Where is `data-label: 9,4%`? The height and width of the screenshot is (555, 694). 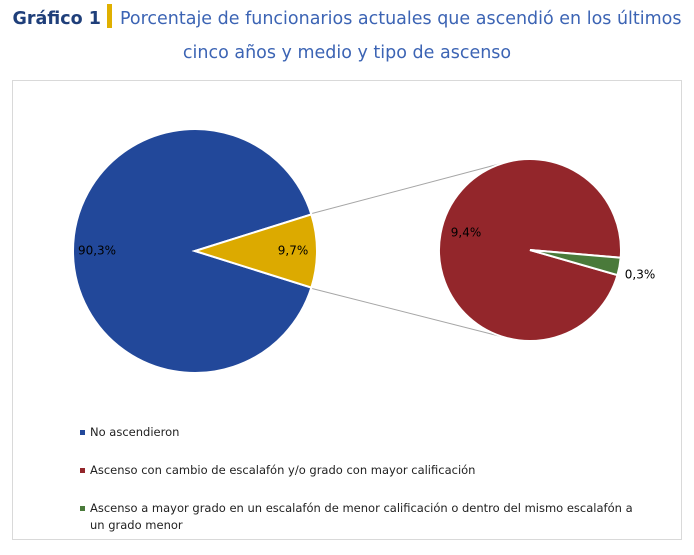
data-label: 9,4% is located at coordinates (466, 233).